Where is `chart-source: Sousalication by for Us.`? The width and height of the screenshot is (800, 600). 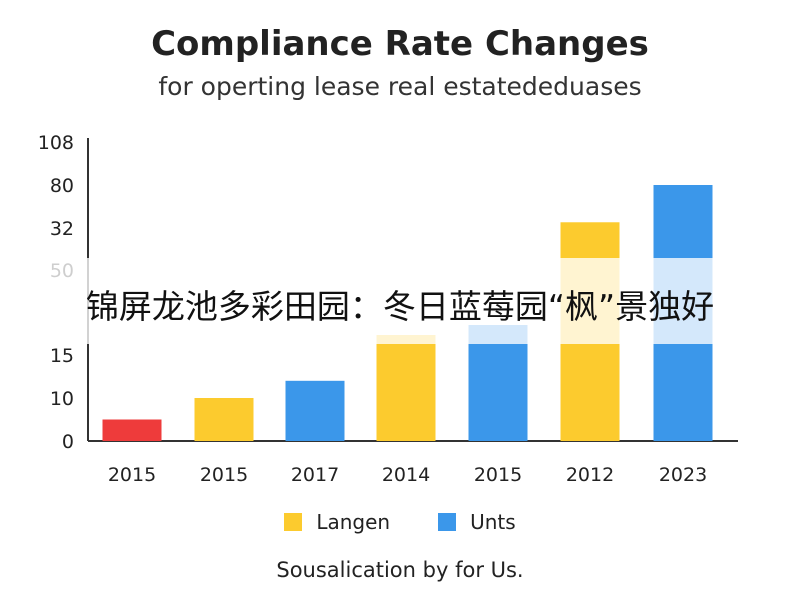
chart-source: Sousalication by for Us. is located at coordinates (400, 570).